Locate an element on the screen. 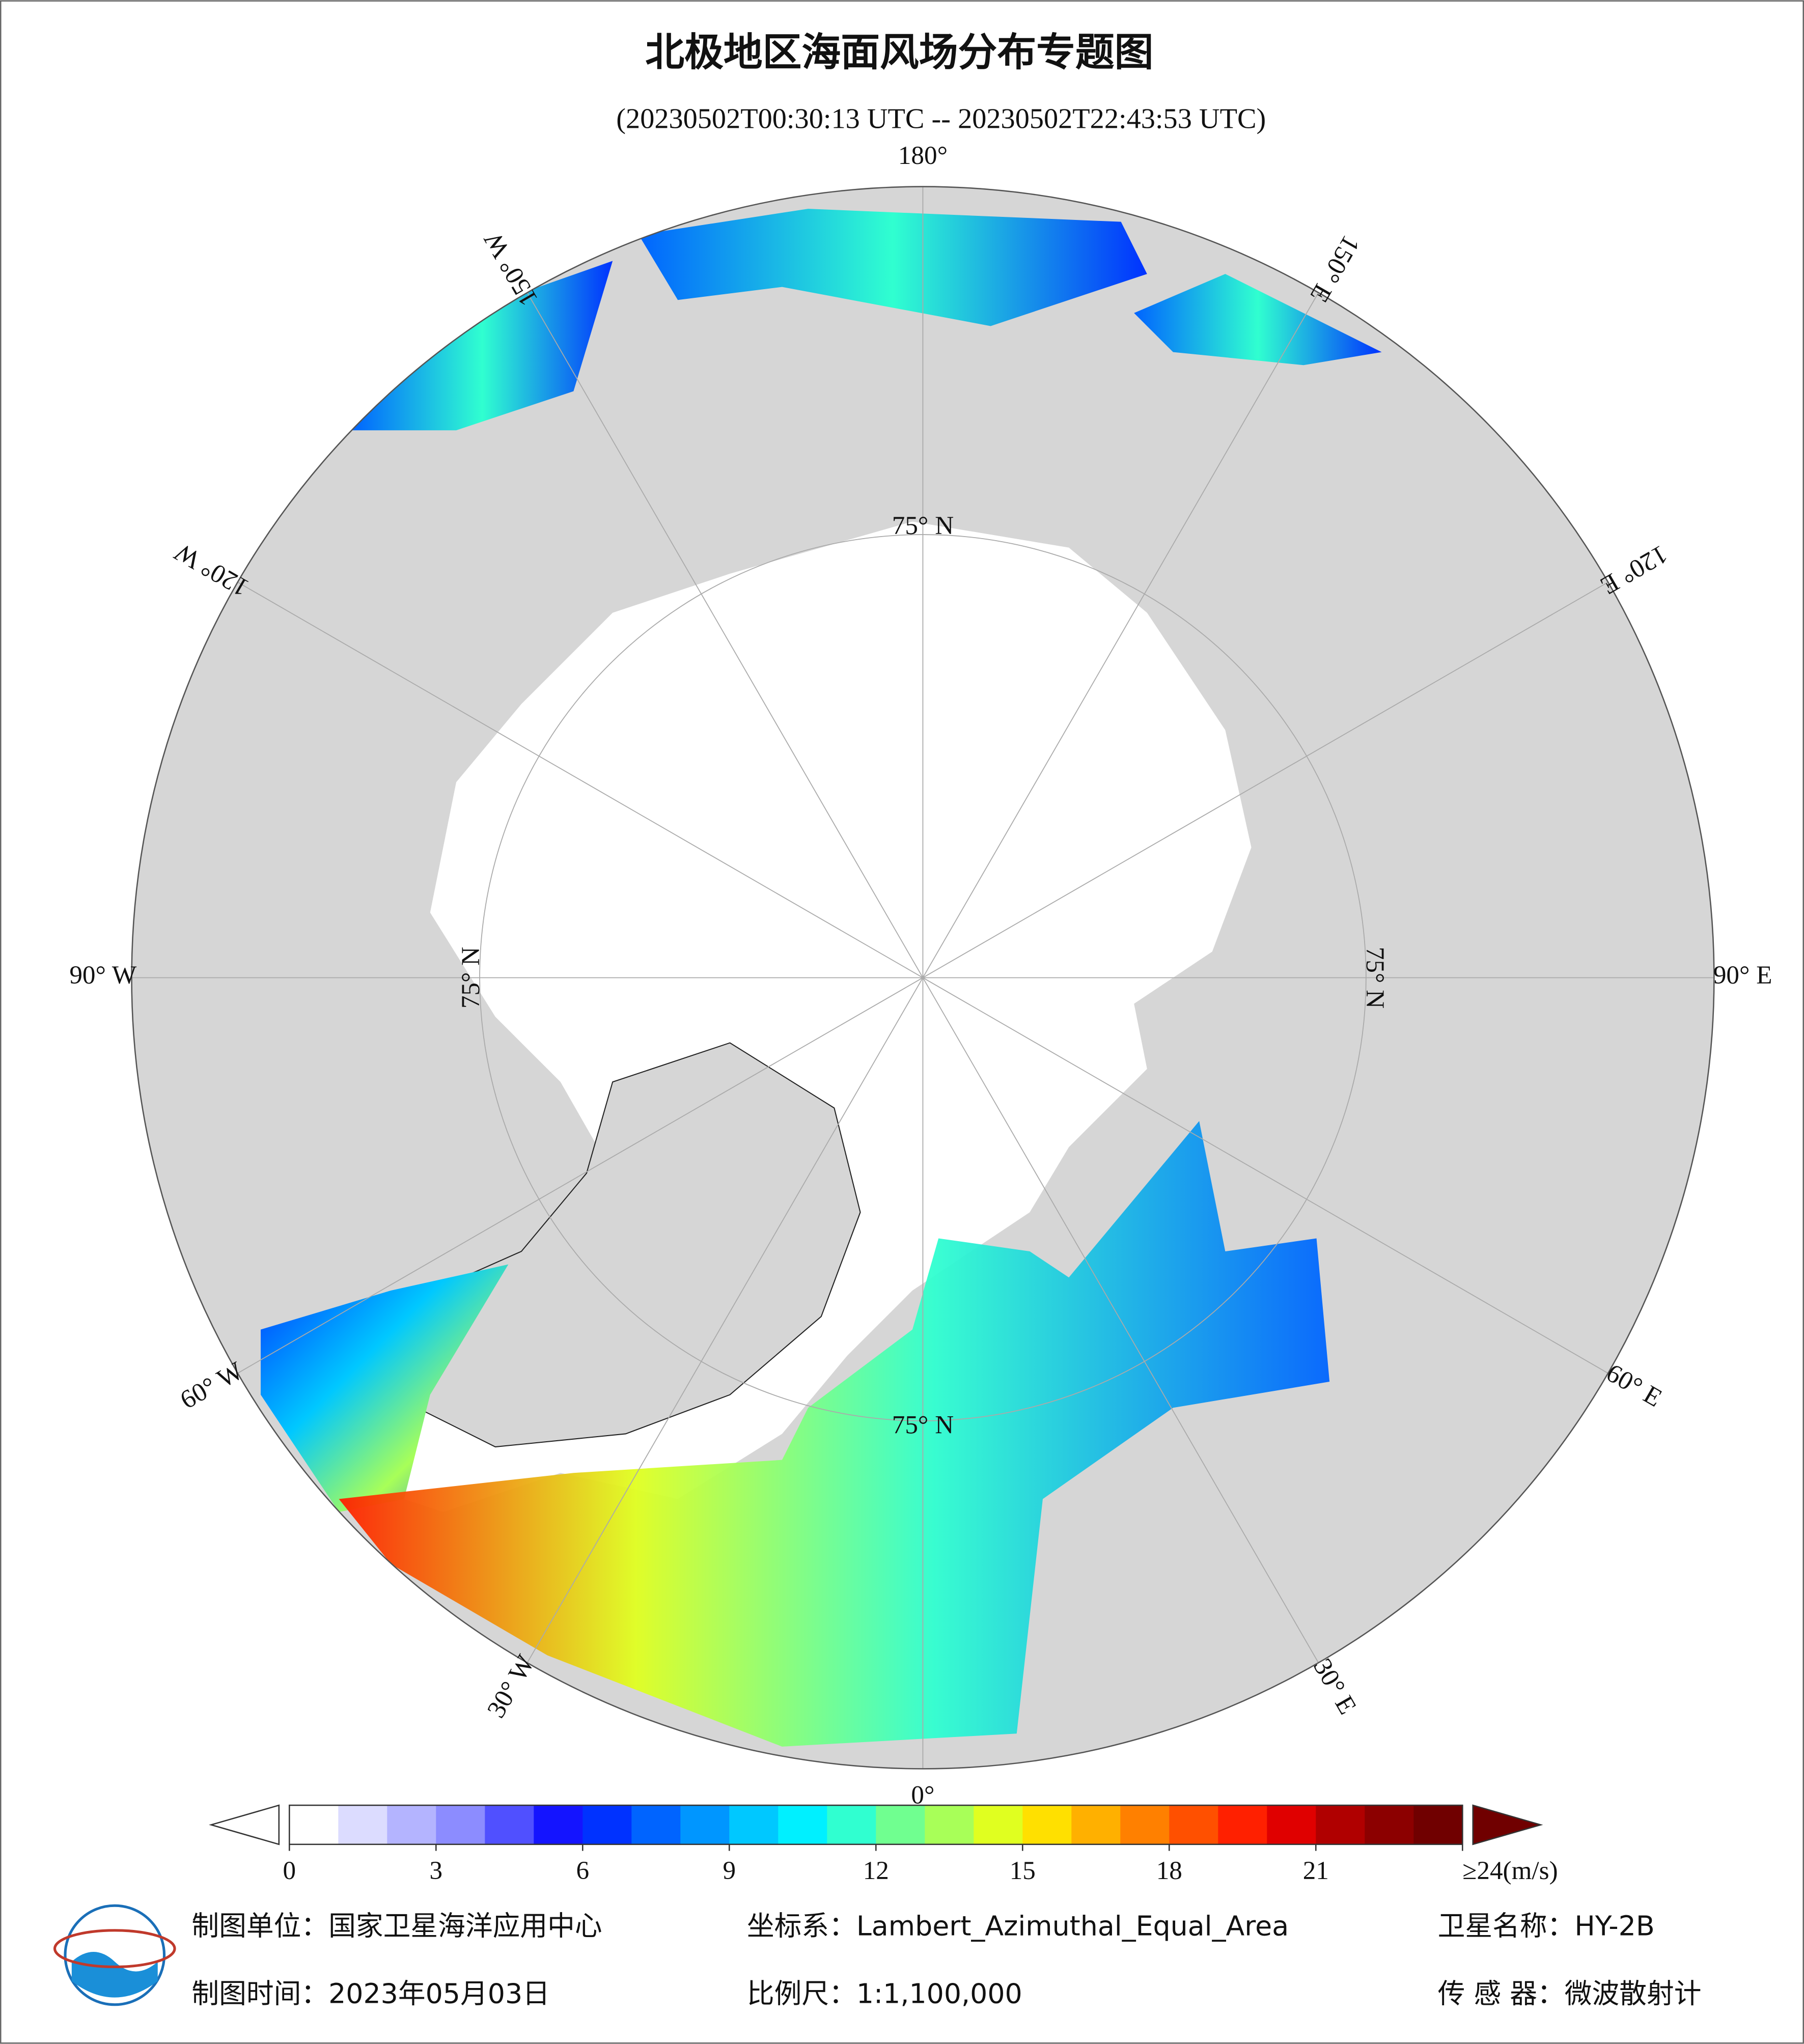 Image resolution: width=1804 pixels, height=2044 pixels. colorbar-tick-label: 0 is located at coordinates (289, 1870).